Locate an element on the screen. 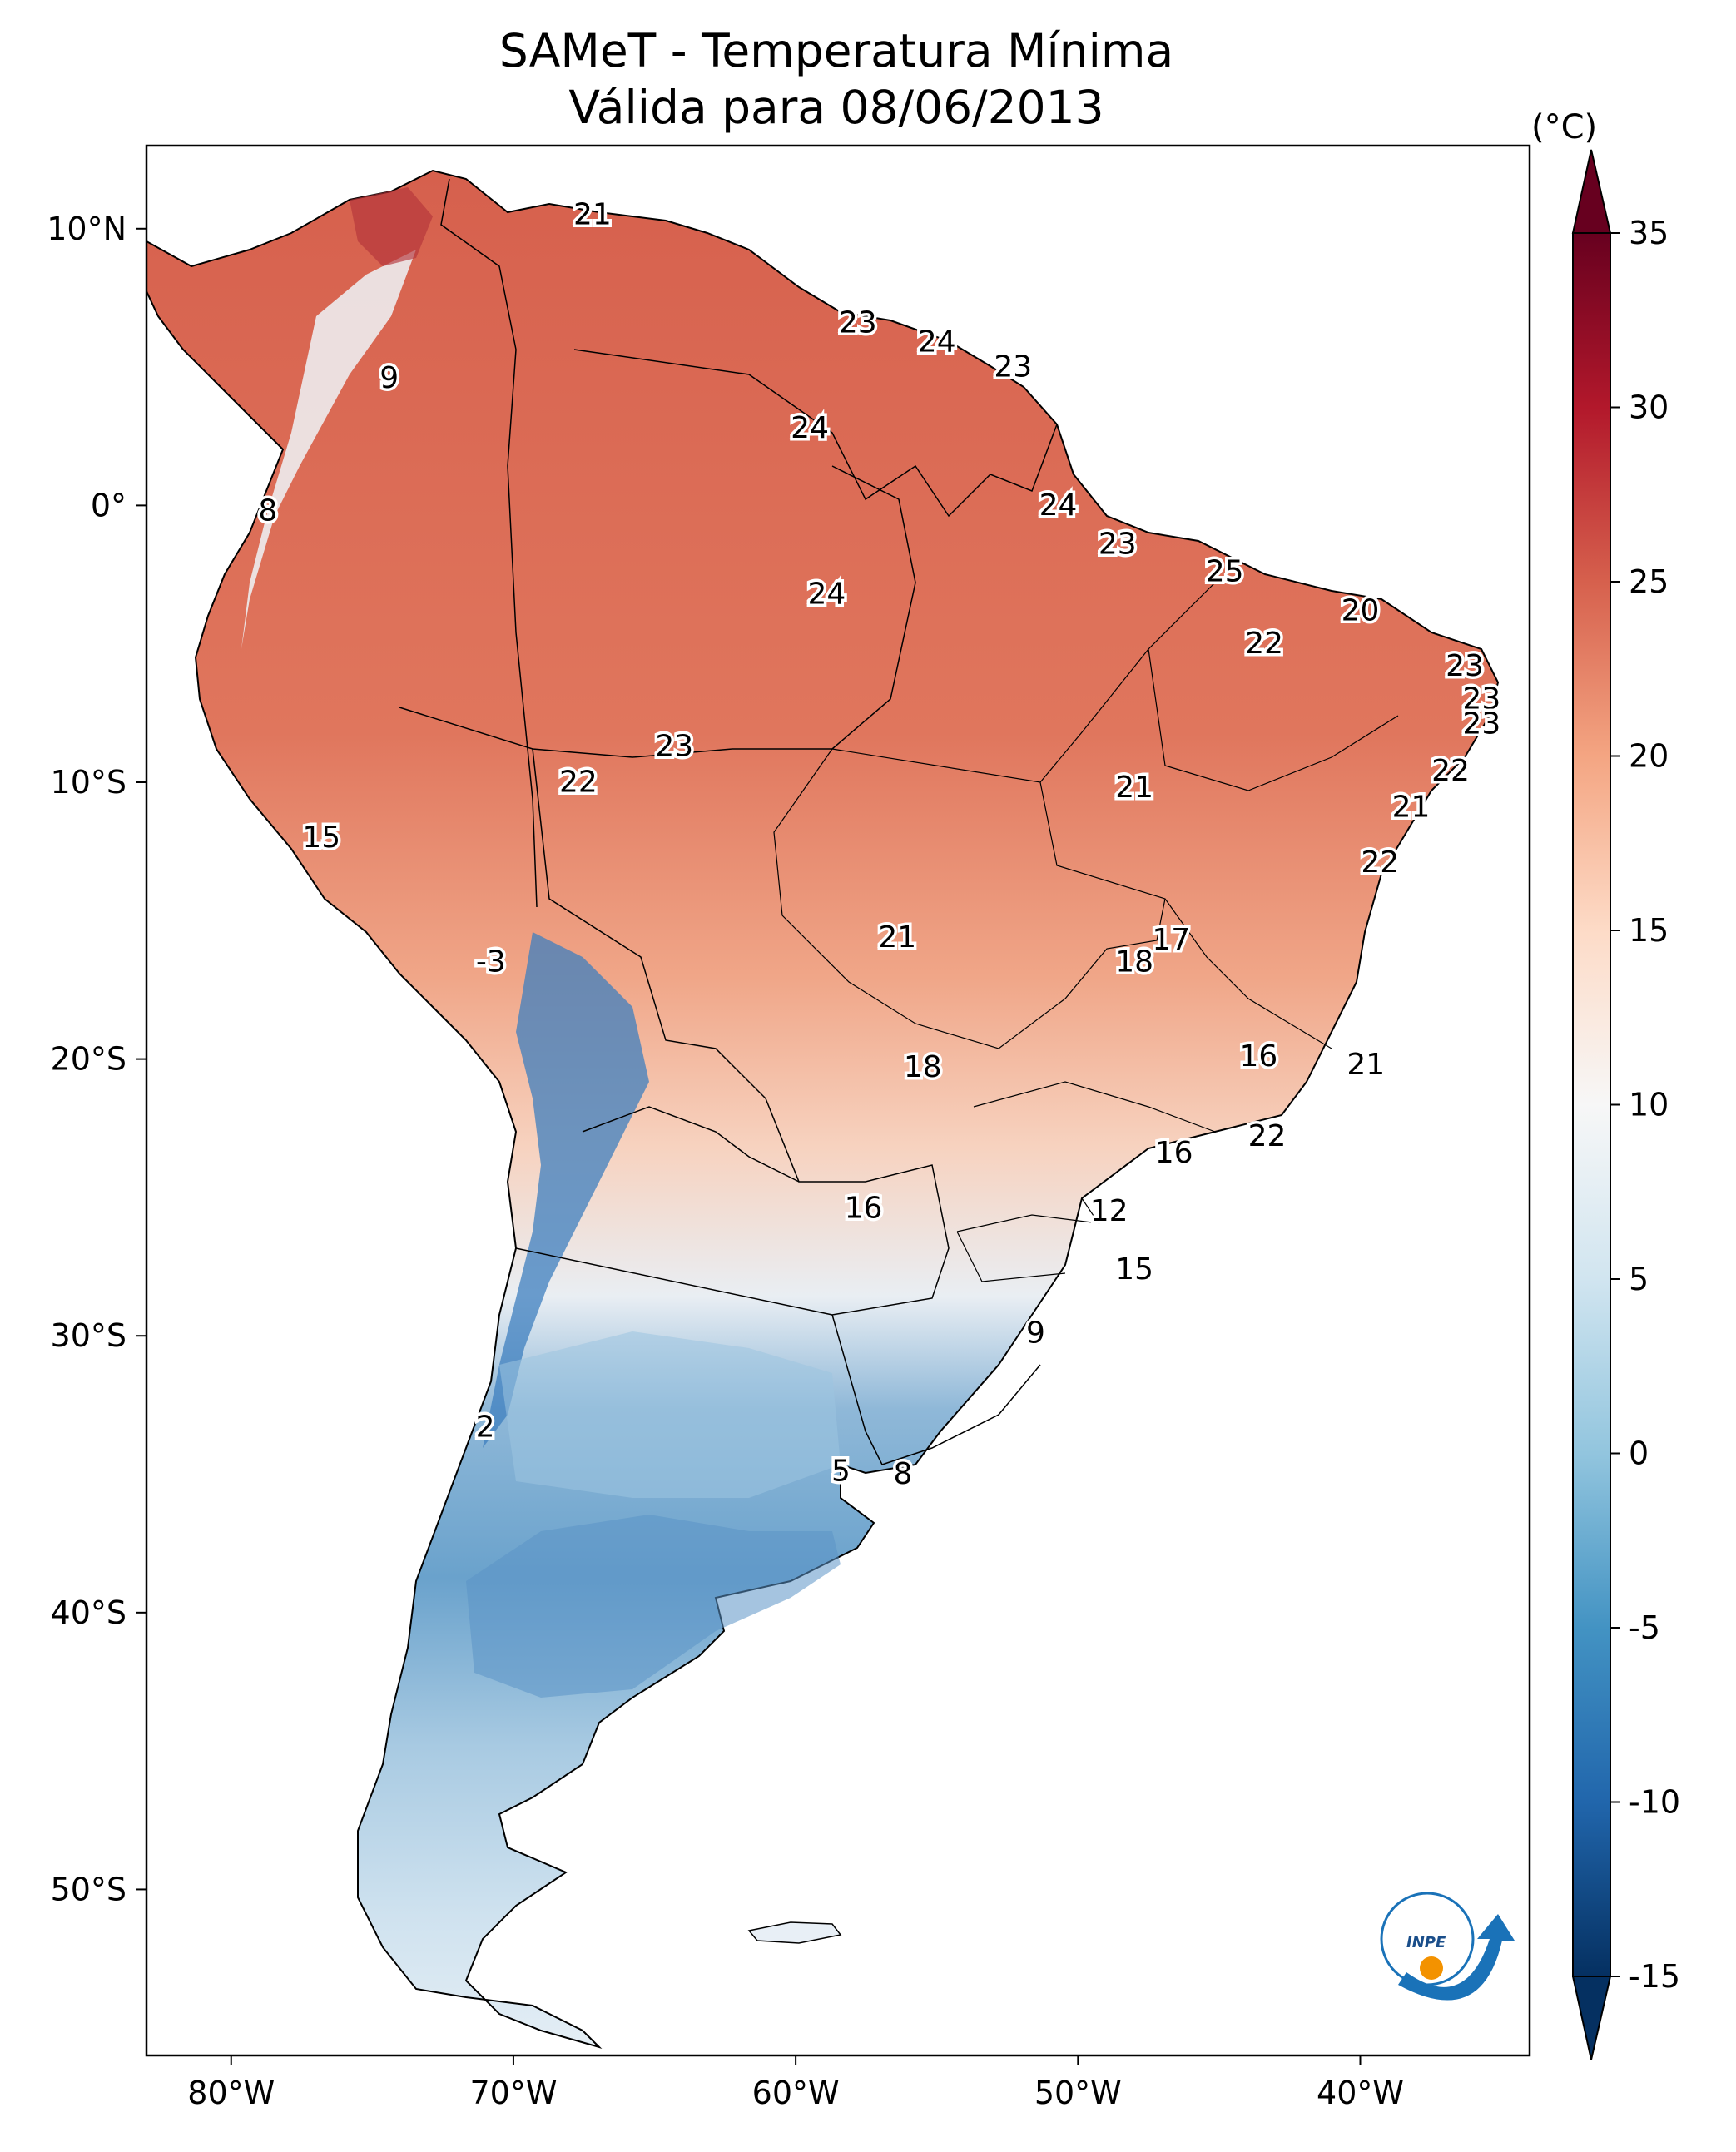 The height and width of the screenshot is (2152, 1736). temperature-label: 17 is located at coordinates (1171, 940).